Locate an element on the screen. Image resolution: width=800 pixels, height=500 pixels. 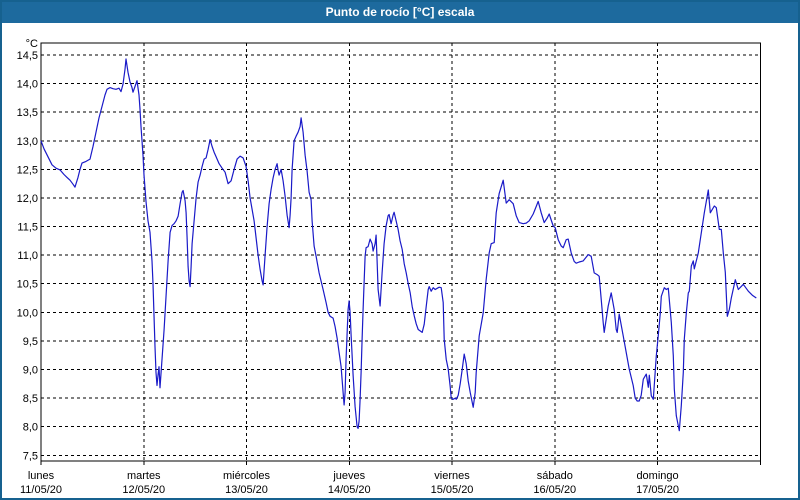
x-date-label: 16/05/20 is located at coordinates (554, 490).